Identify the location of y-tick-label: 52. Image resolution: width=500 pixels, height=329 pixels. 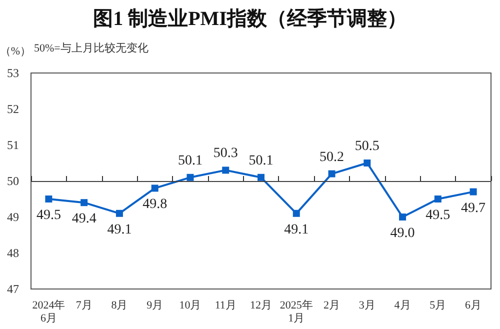
(13, 109).